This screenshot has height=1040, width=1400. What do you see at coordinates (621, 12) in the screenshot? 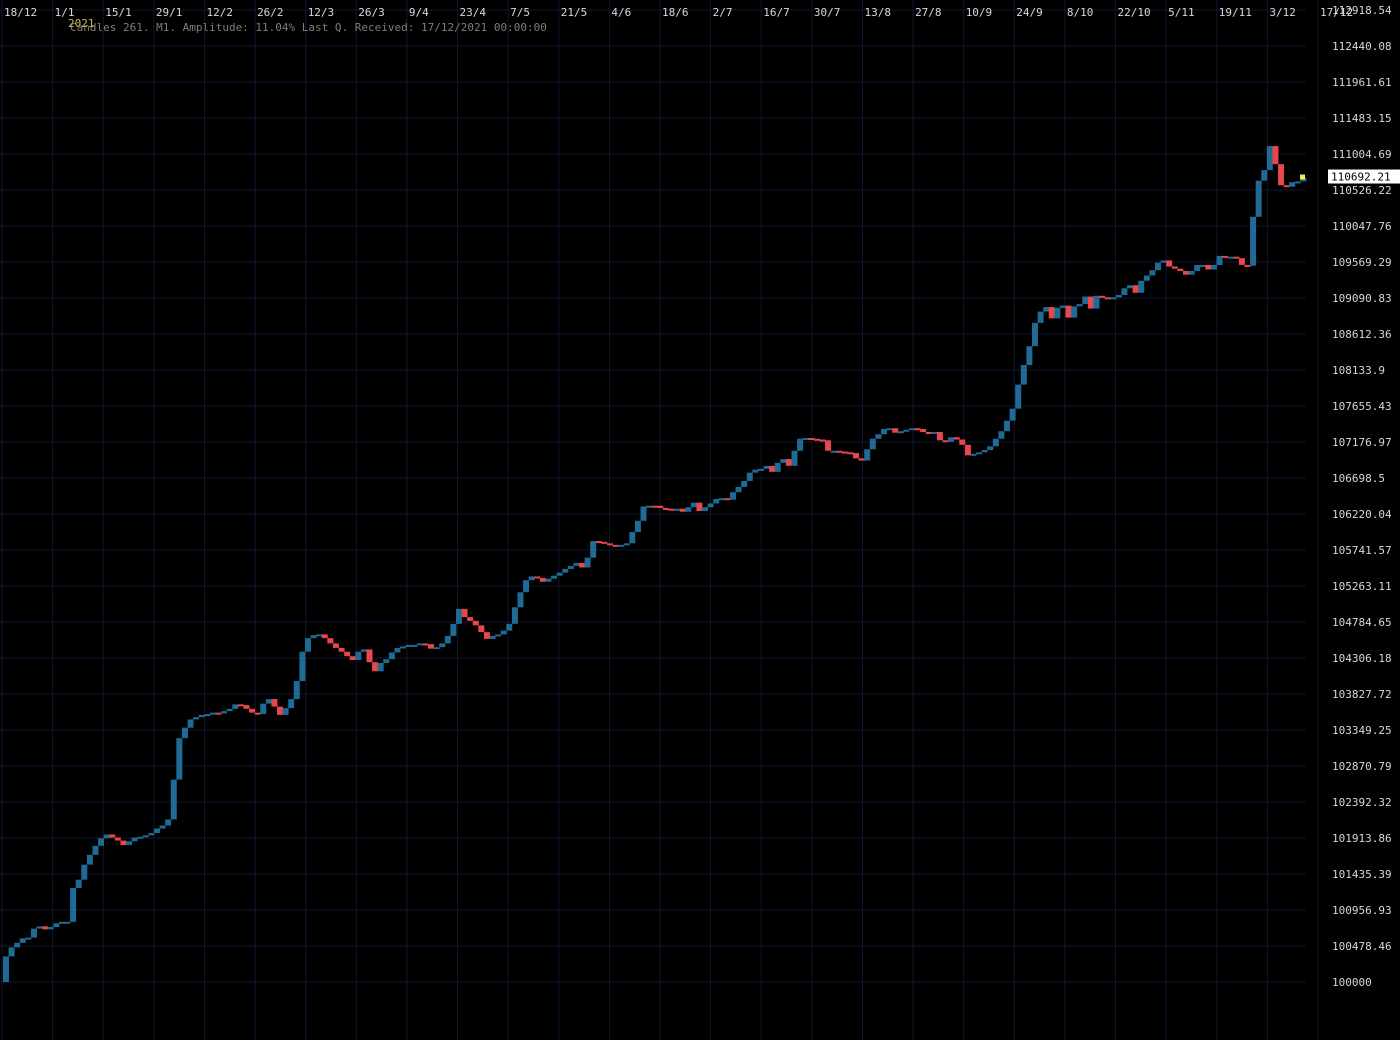
I see `x-tick-label: 4/6` at bounding box center [621, 12].